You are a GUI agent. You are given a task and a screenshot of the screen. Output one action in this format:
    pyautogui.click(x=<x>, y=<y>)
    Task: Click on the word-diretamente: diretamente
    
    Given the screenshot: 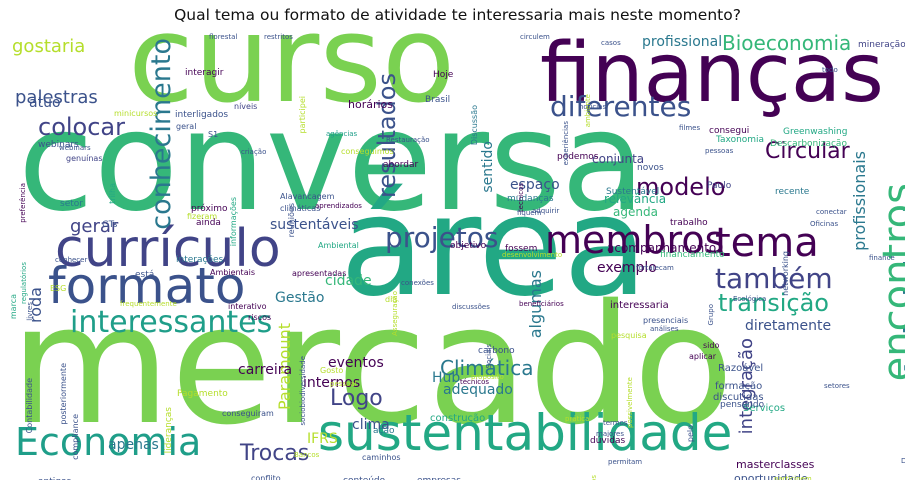 What is the action you would take?
    pyautogui.click(x=788, y=326)
    